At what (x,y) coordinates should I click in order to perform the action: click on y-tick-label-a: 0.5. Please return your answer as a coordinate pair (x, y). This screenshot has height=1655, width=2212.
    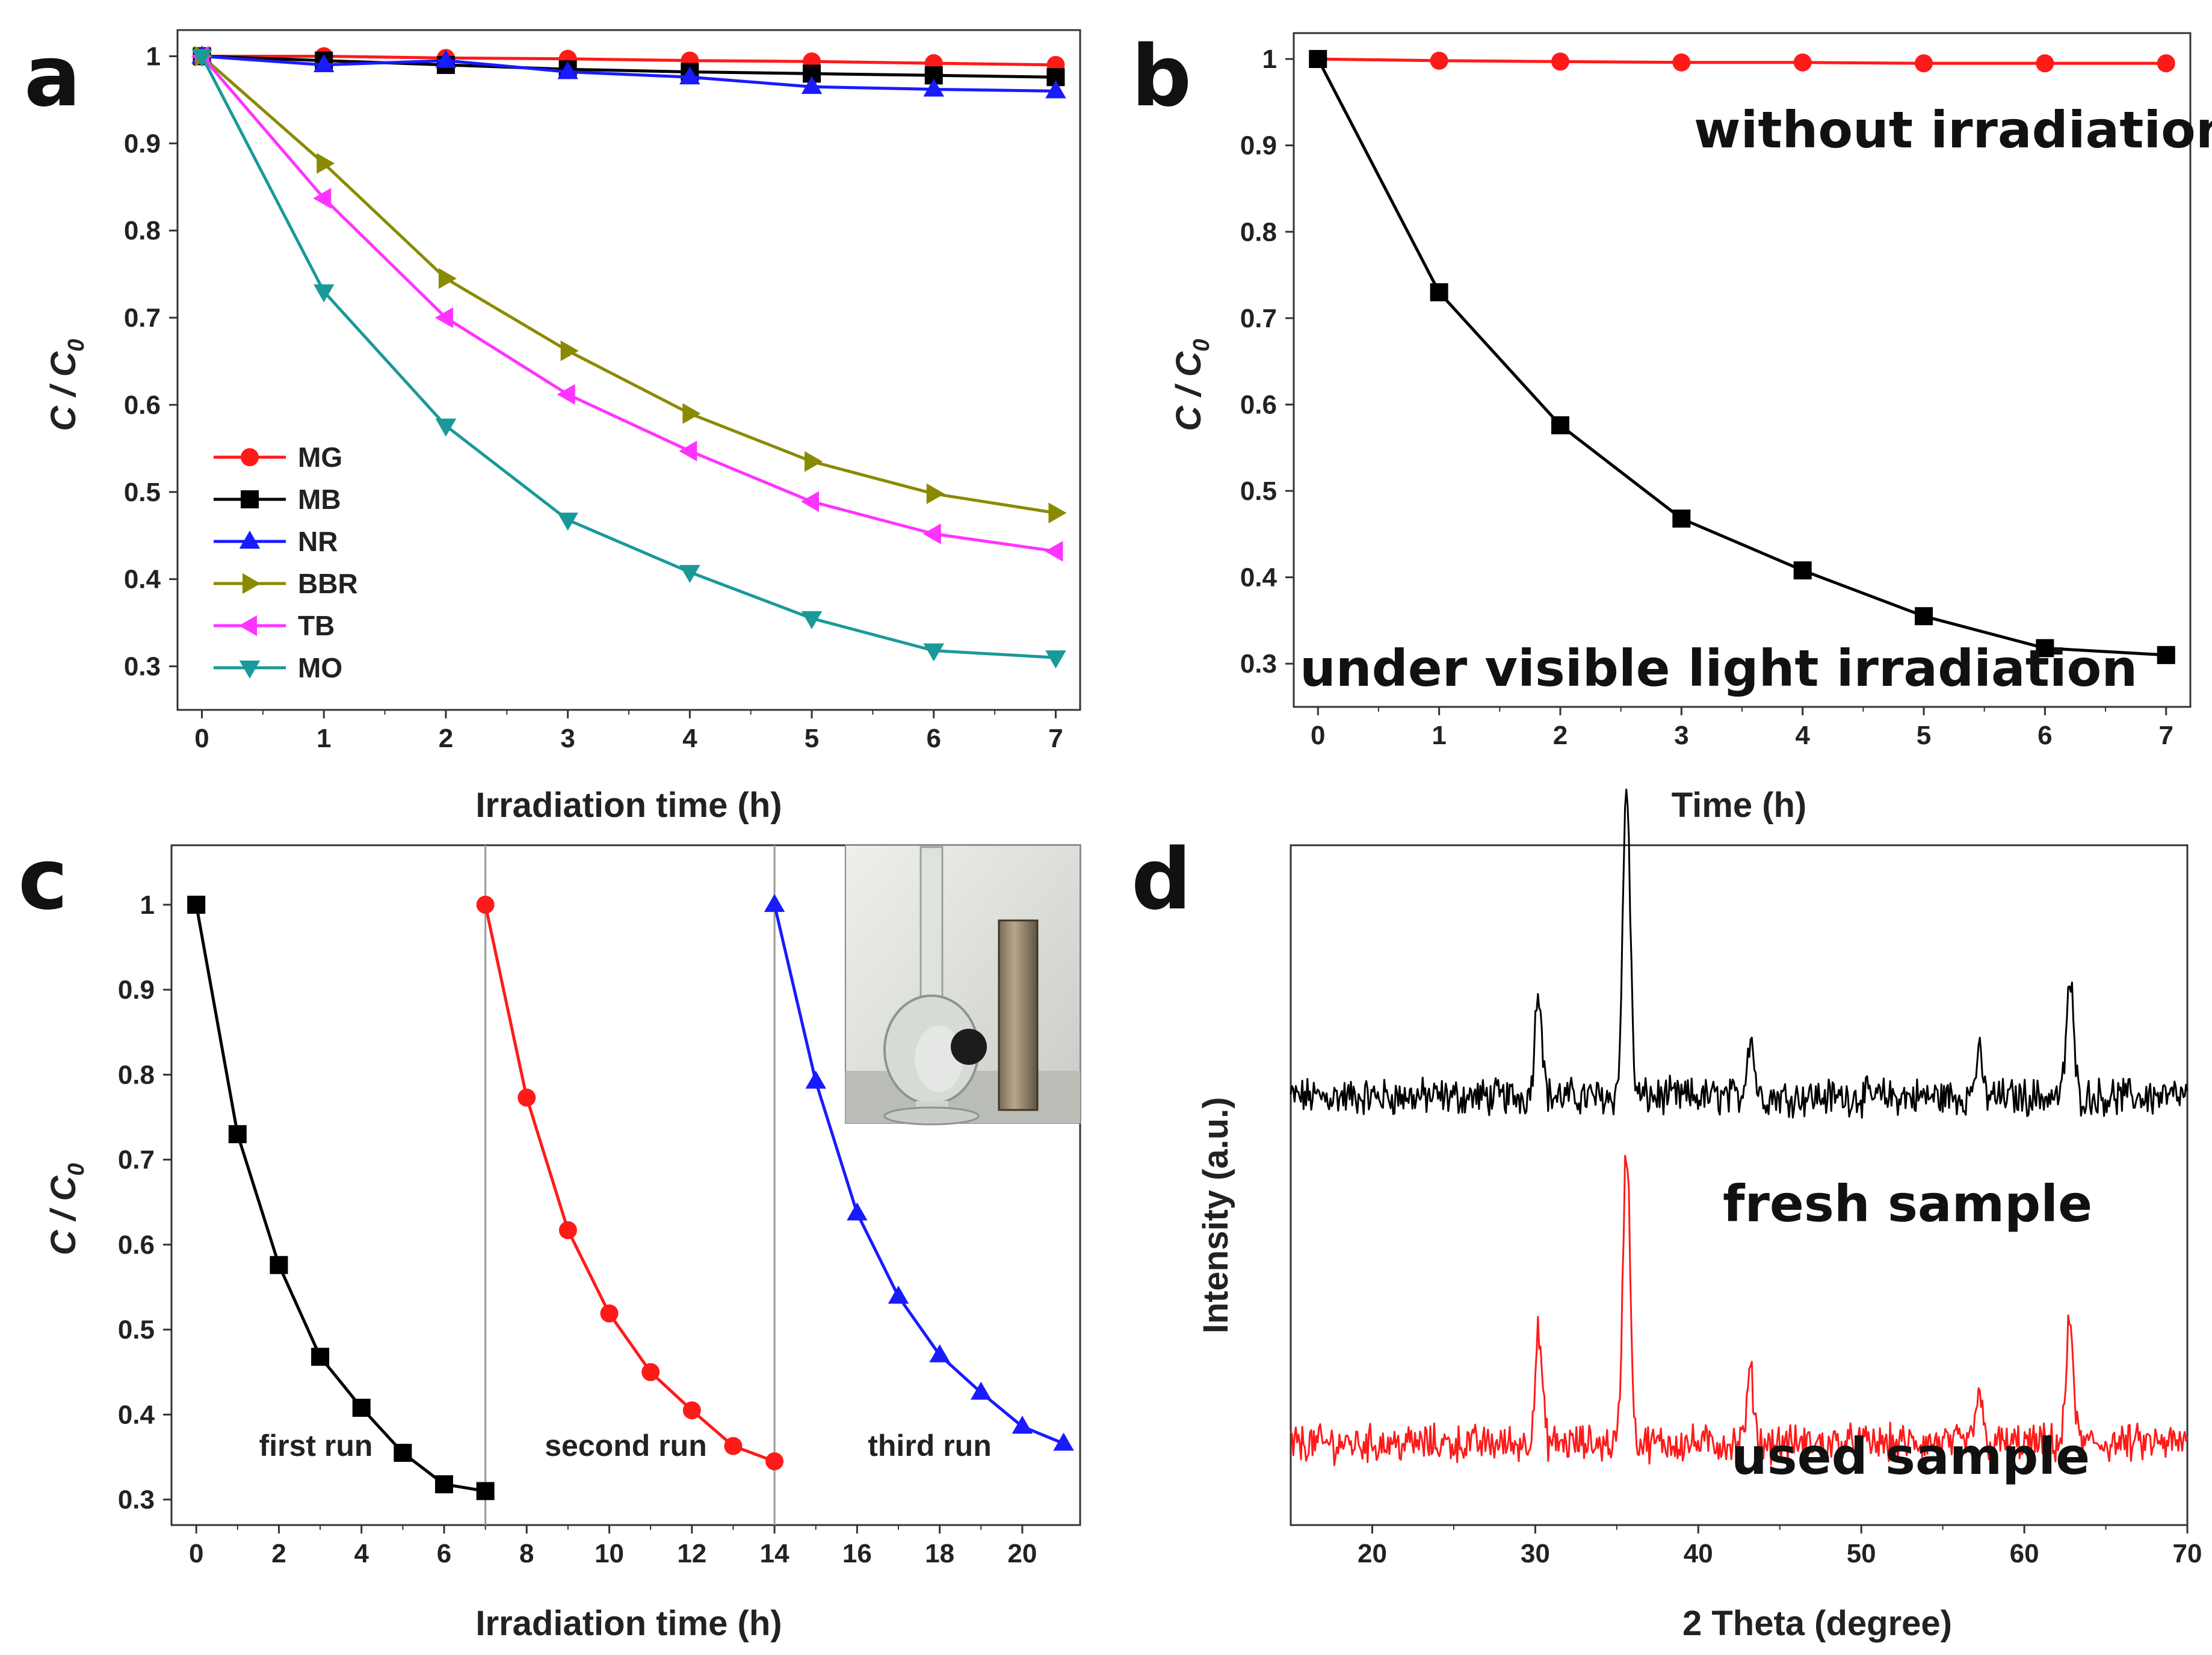
    Looking at the image, I should click on (142, 492).